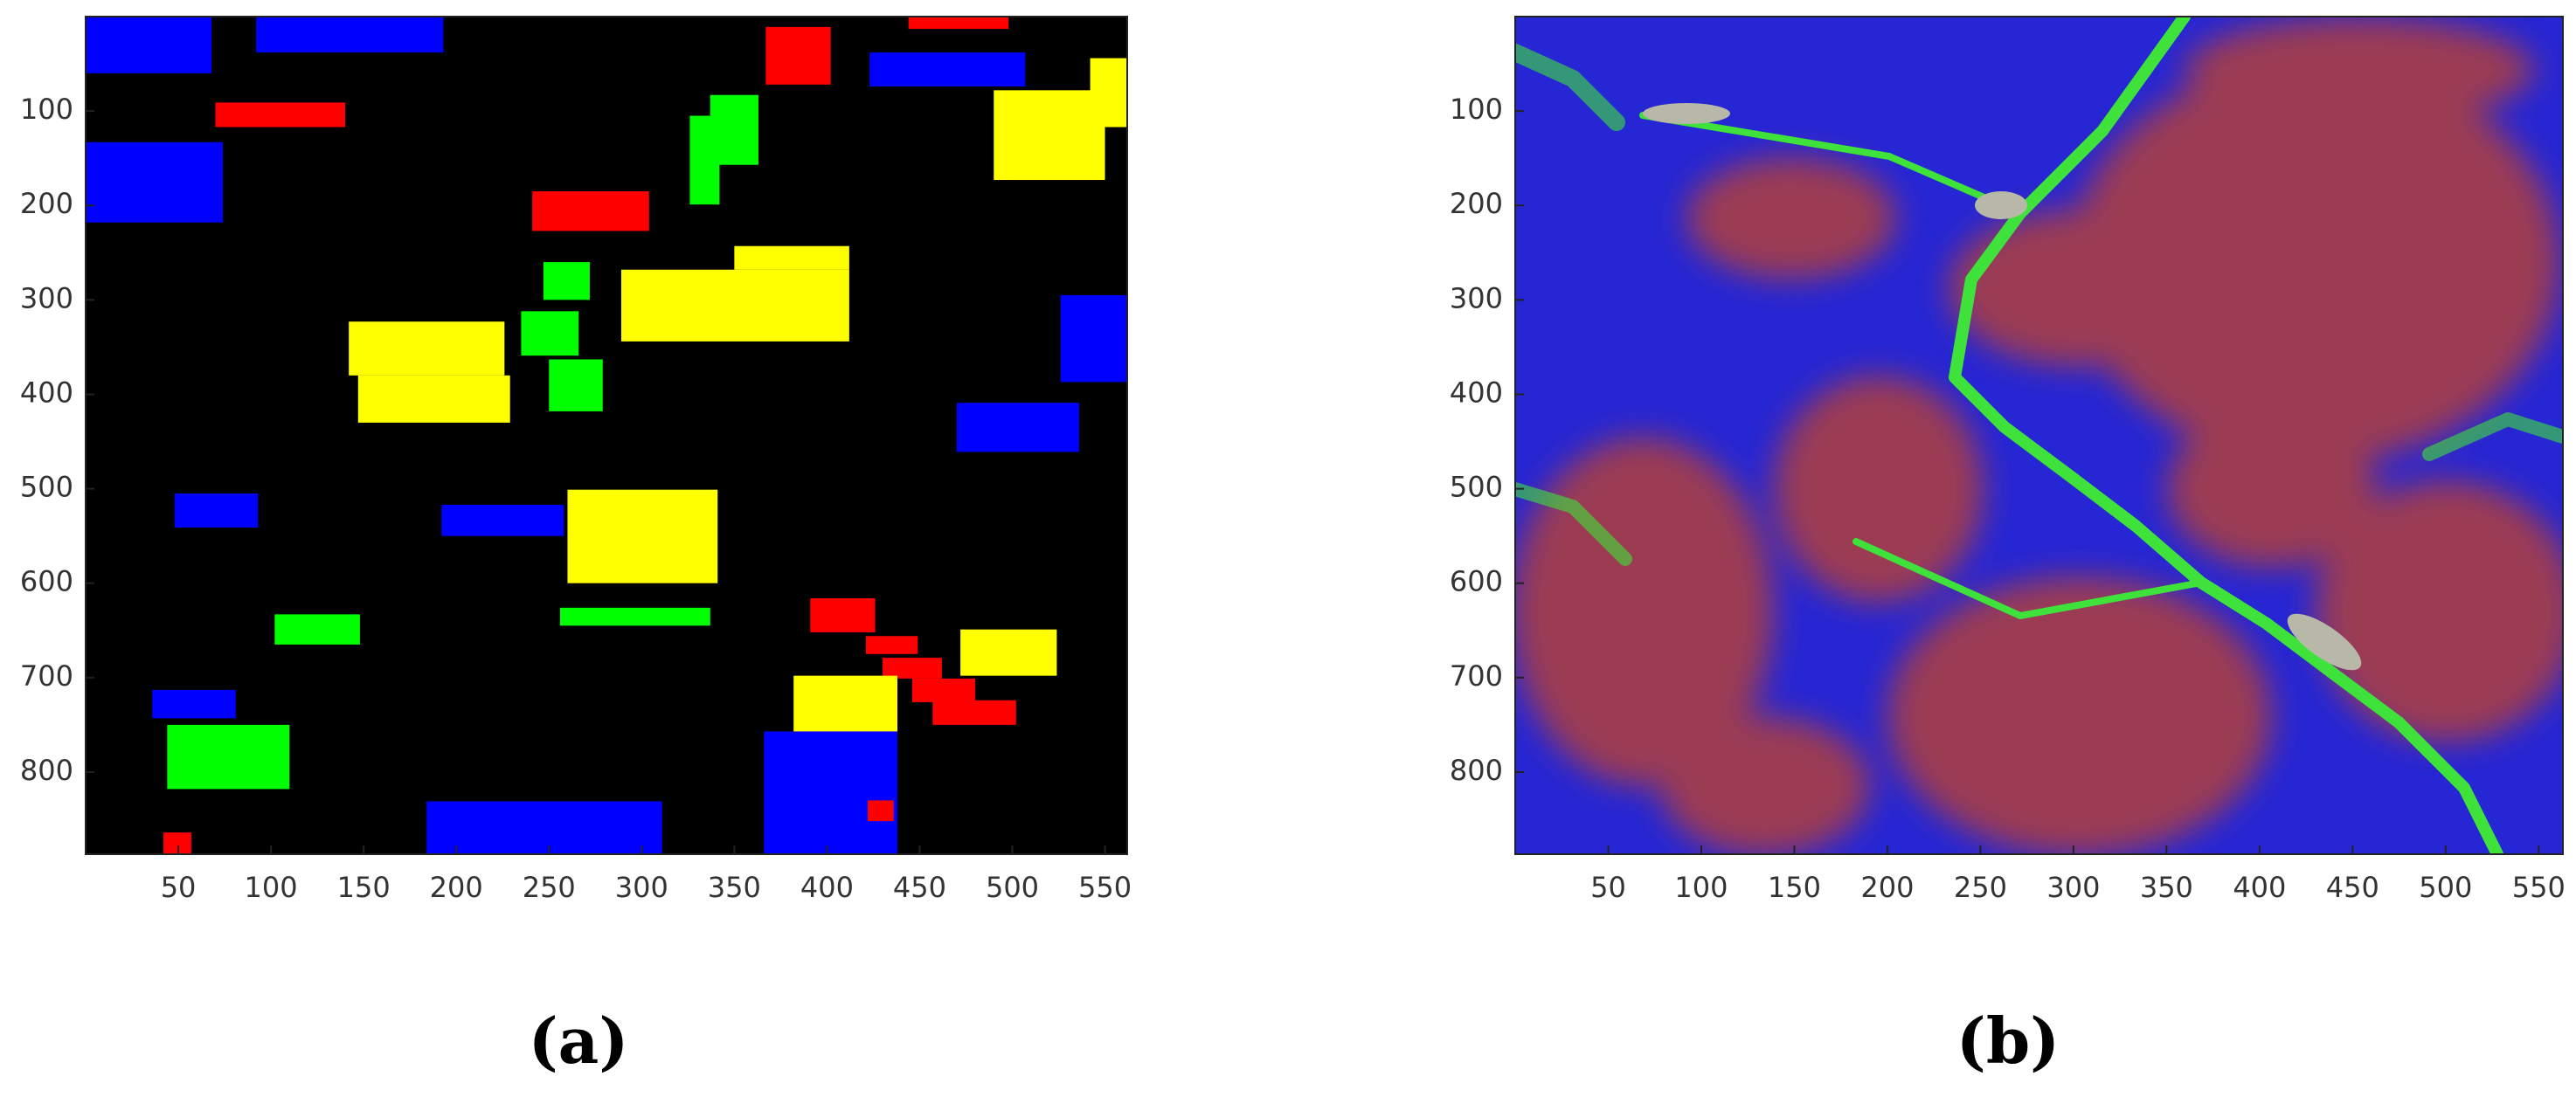  I want to click on panel-label: (a), so click(579, 1041).